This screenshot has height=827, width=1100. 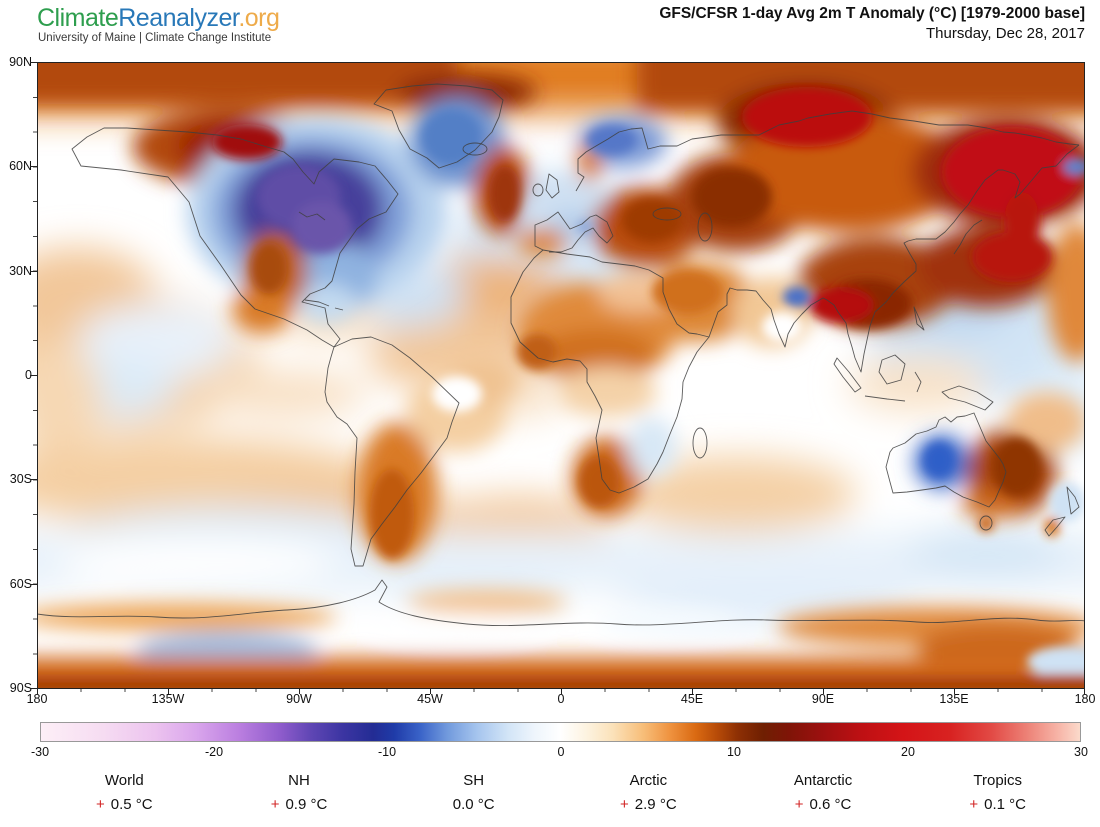 What do you see at coordinates (830, 804) in the screenshot?
I see `stat-number: 0.6 °C` at bounding box center [830, 804].